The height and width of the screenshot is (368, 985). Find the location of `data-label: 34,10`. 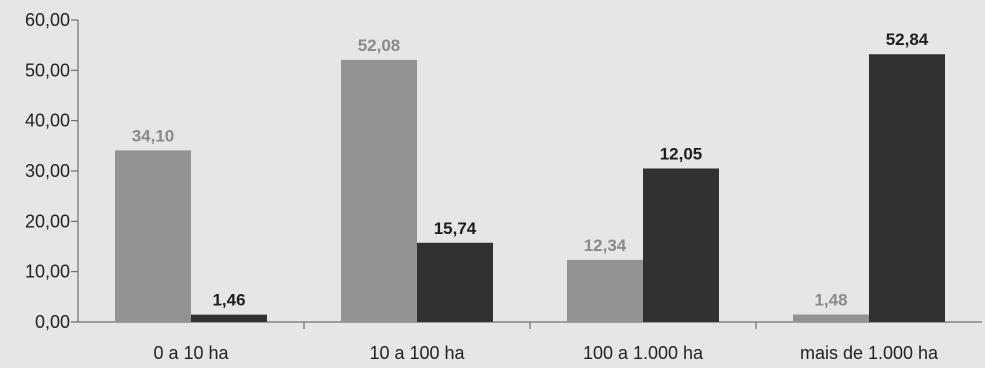

data-label: 34,10 is located at coordinates (153, 135).